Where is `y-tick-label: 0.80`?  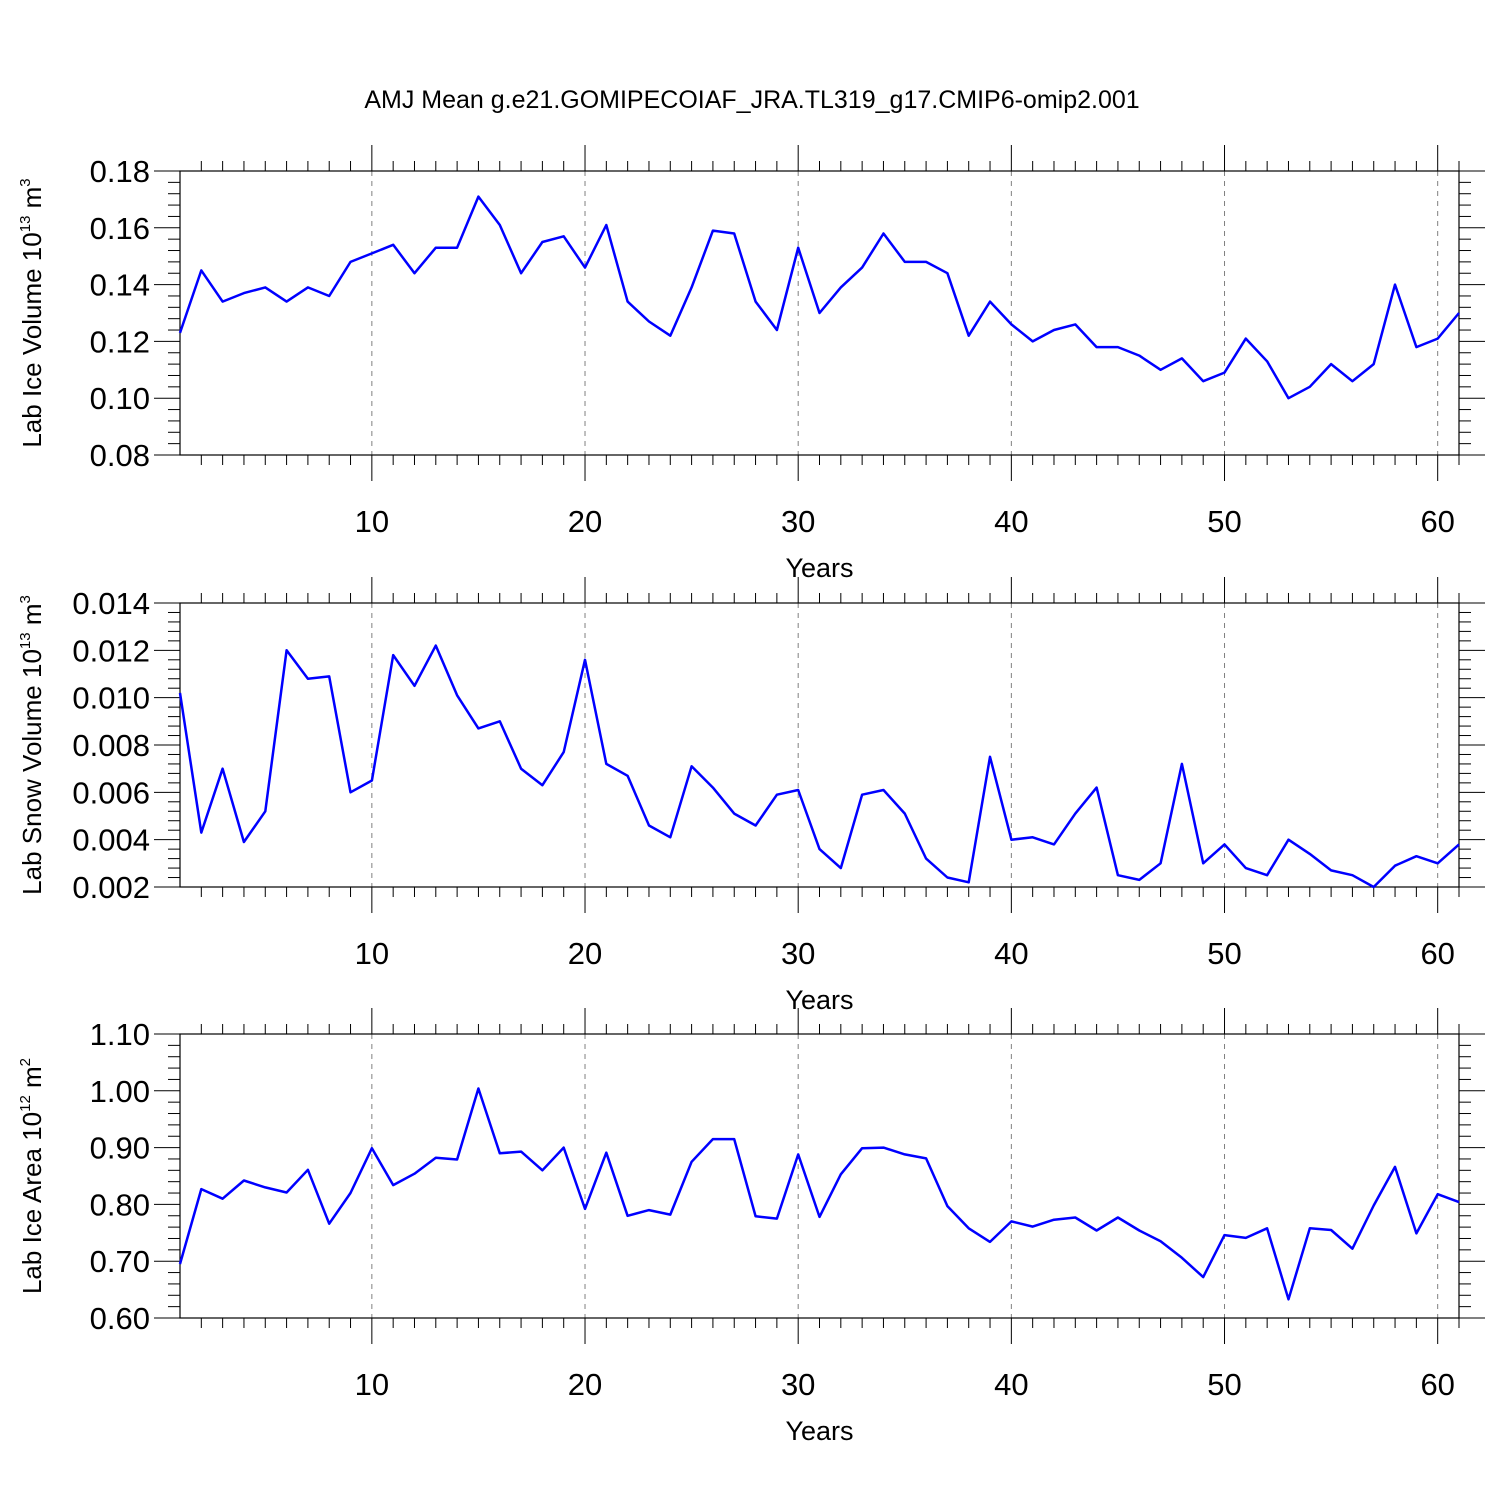
y-tick-label: 0.80 is located at coordinates (120, 1204).